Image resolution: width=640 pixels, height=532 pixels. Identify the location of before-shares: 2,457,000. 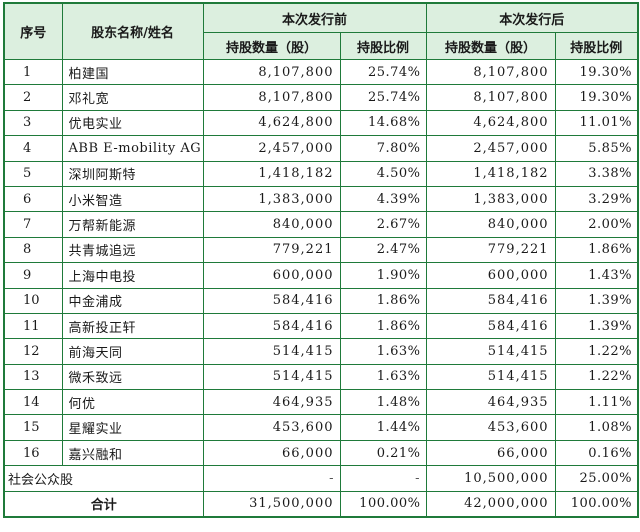
(271, 148).